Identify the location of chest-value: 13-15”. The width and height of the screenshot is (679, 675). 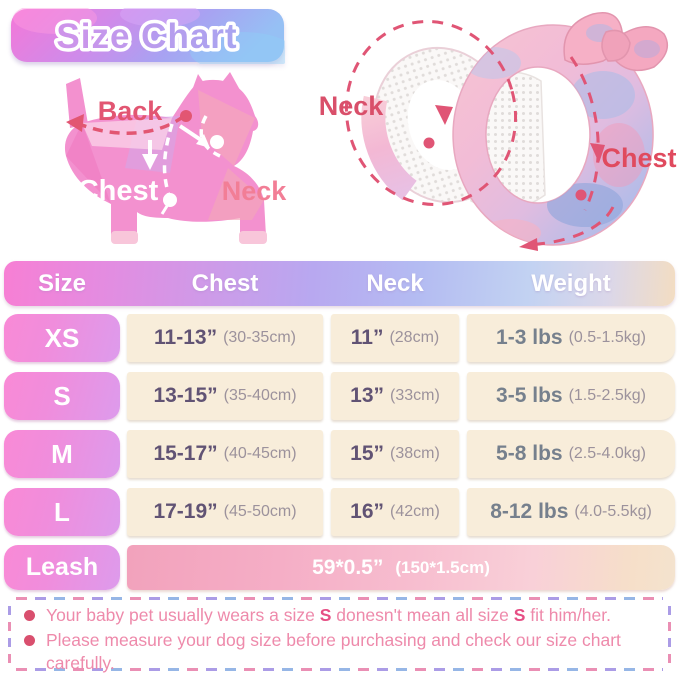
(185, 395).